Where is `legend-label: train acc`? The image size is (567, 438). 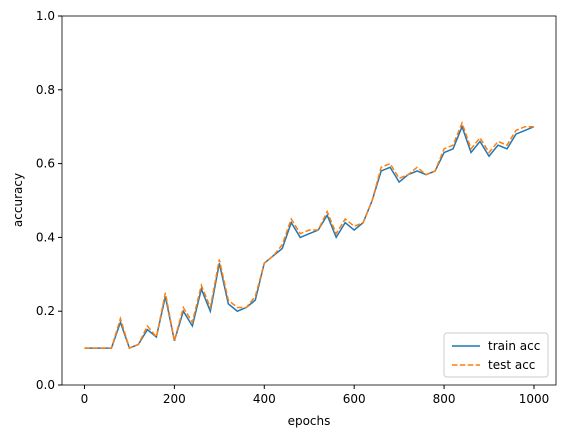
legend-label: train acc is located at coordinates (514, 346).